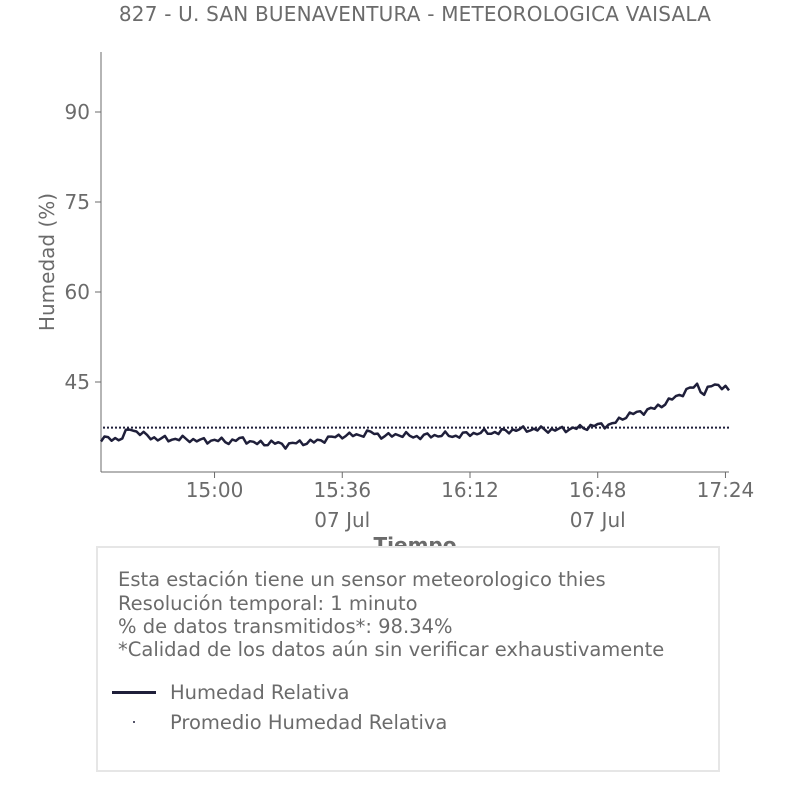 The height and width of the screenshot is (806, 806). I want to click on humidity-series-line, so click(414, 416).